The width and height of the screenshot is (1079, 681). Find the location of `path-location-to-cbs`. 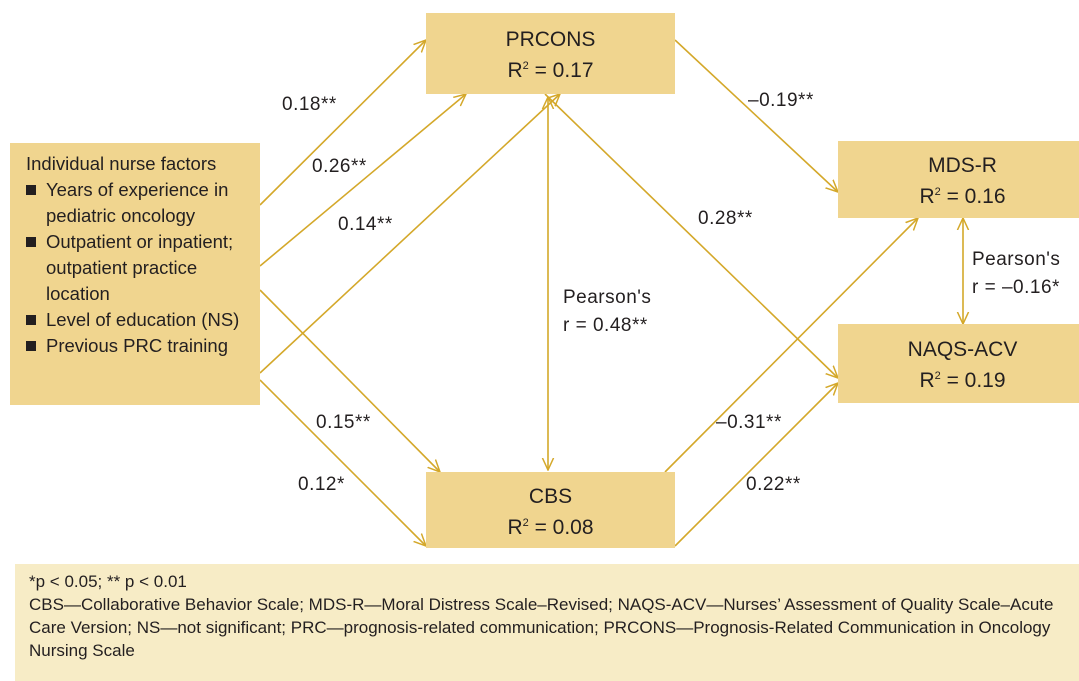

path-location-to-cbs is located at coordinates (349, 380).